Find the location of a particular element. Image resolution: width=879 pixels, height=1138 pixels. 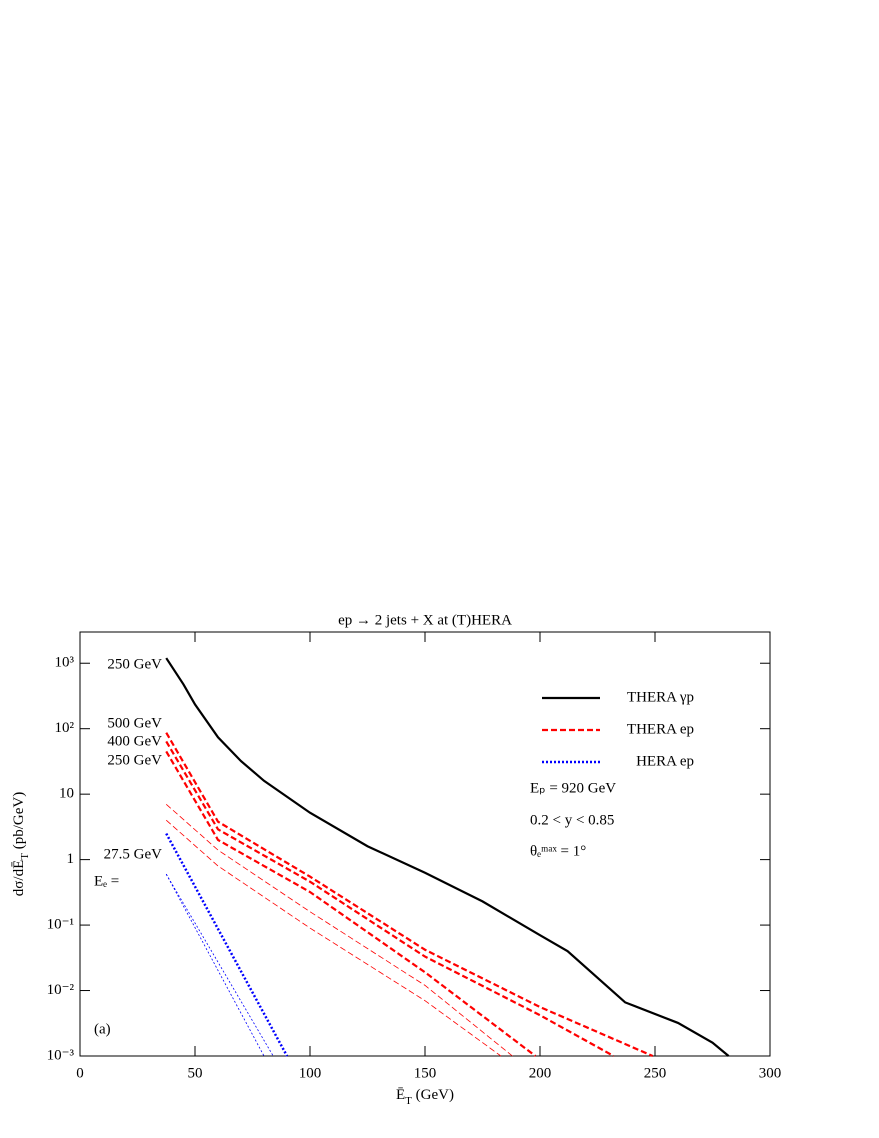

legend-label: THERA ep is located at coordinates (660, 729).